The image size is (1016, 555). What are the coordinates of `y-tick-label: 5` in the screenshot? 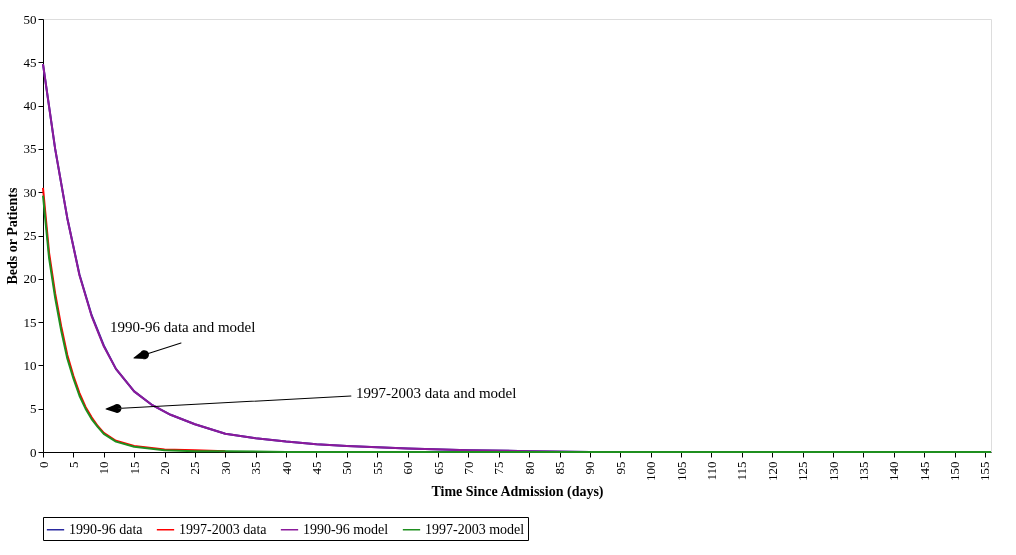 It's located at (33, 409).